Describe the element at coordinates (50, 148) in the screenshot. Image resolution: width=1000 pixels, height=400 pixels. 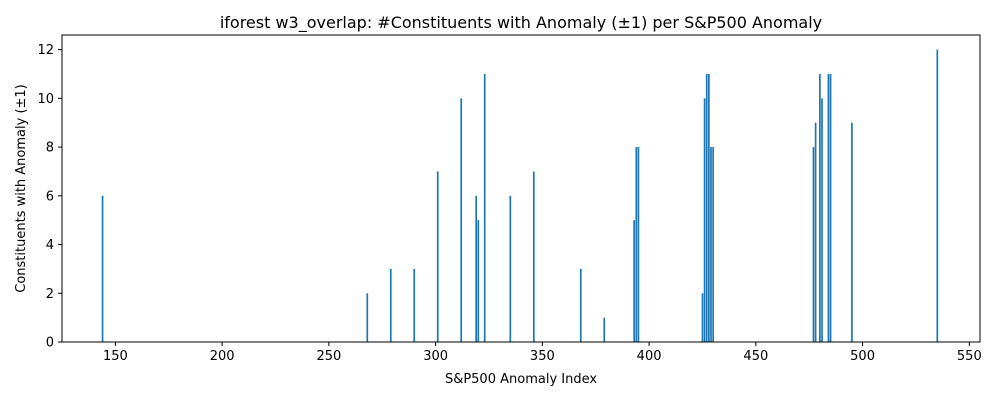
I see `y-tick-label: 8` at that location.